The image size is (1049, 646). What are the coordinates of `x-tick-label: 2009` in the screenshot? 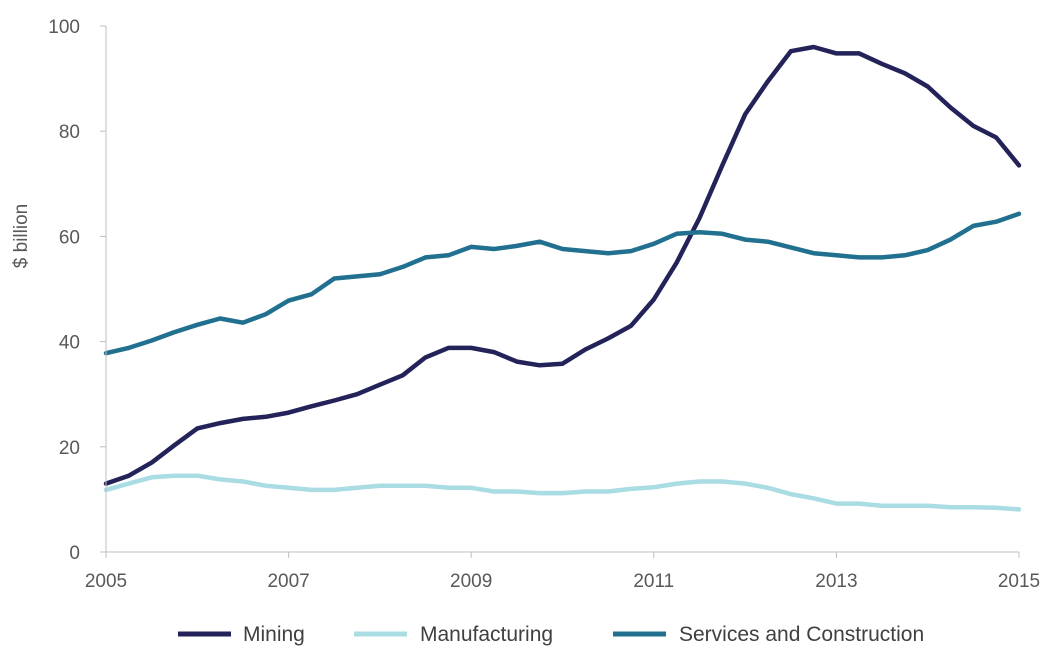 It's located at (471, 581).